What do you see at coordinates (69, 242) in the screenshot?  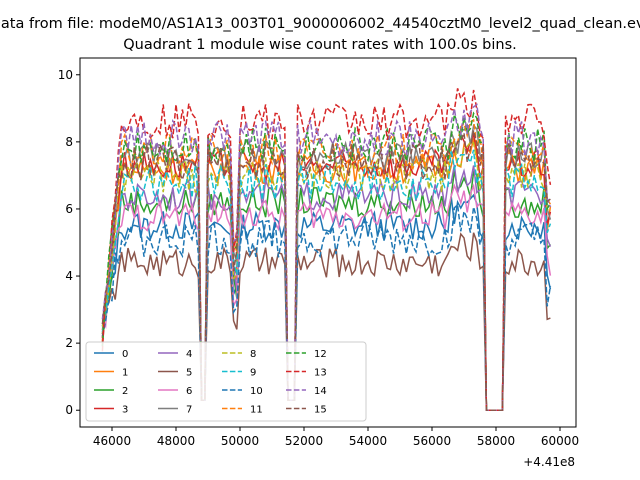 I see `y-axis: 0 2 4 6 8 10` at bounding box center [69, 242].